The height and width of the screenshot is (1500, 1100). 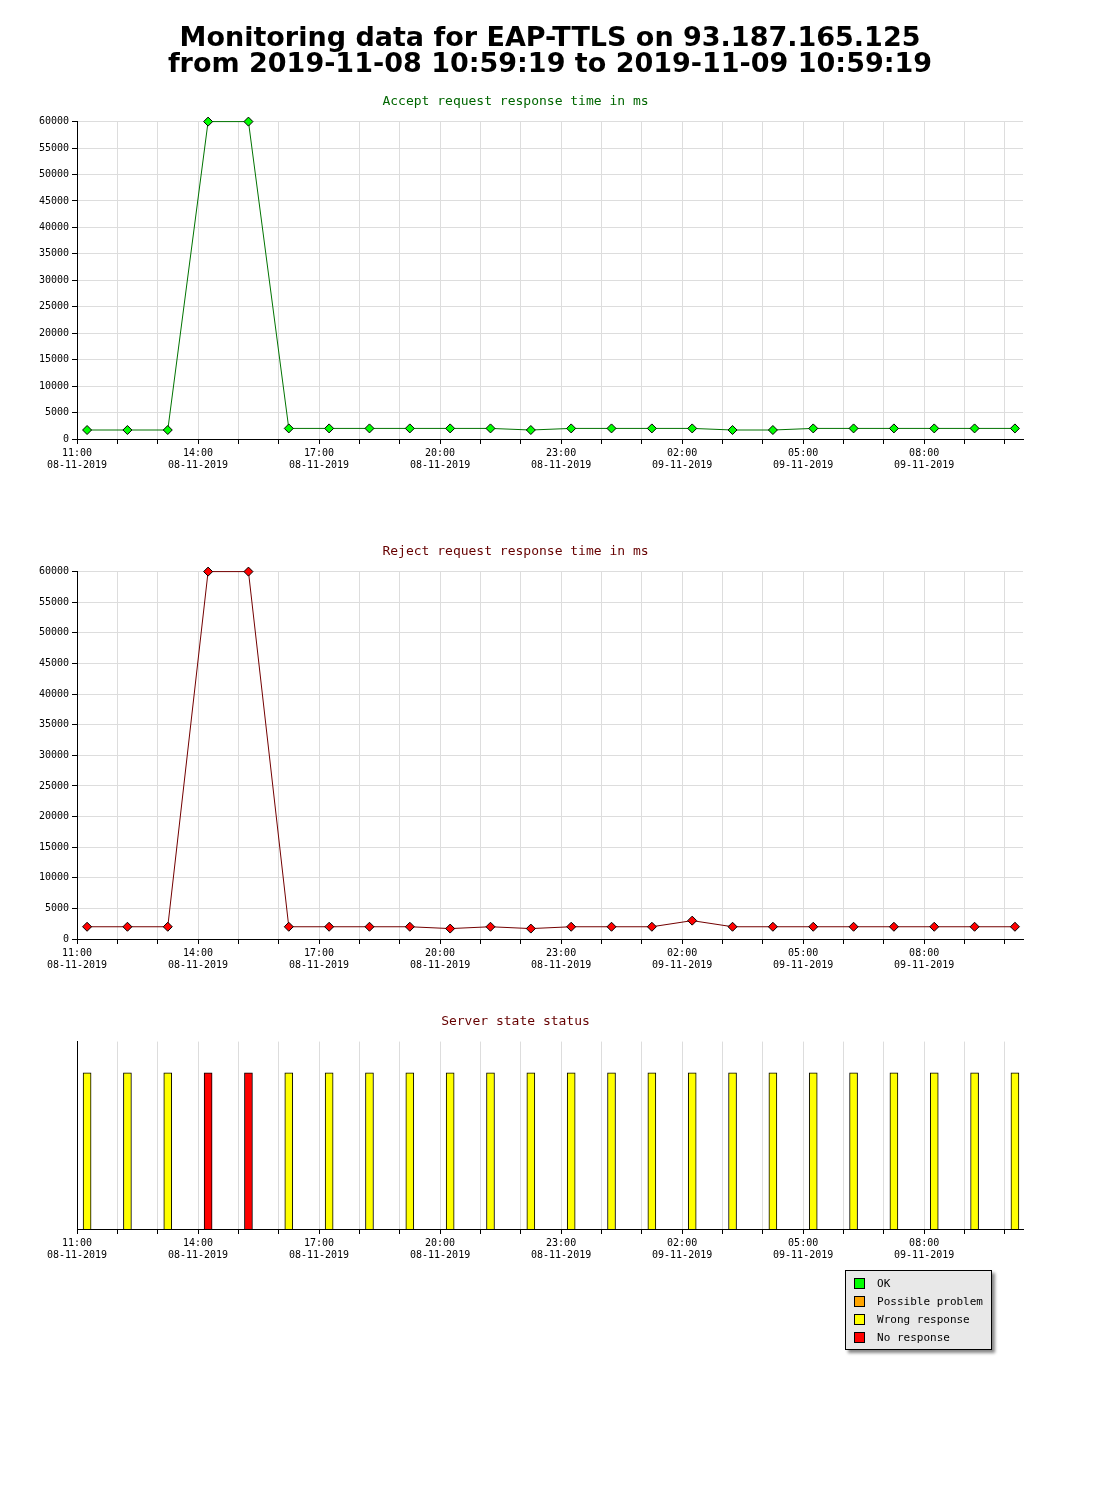 What do you see at coordinates (515, 101) in the screenshot?
I see `chart-title: Accept request response time in ms` at bounding box center [515, 101].